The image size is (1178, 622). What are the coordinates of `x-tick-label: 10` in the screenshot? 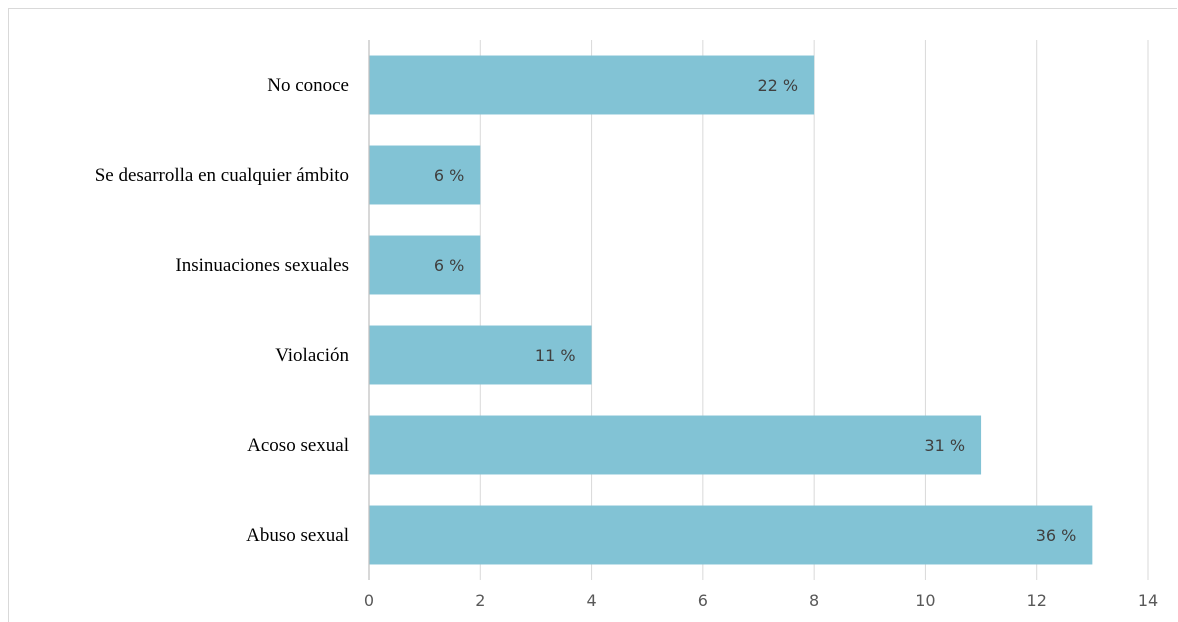 It's located at (925, 600).